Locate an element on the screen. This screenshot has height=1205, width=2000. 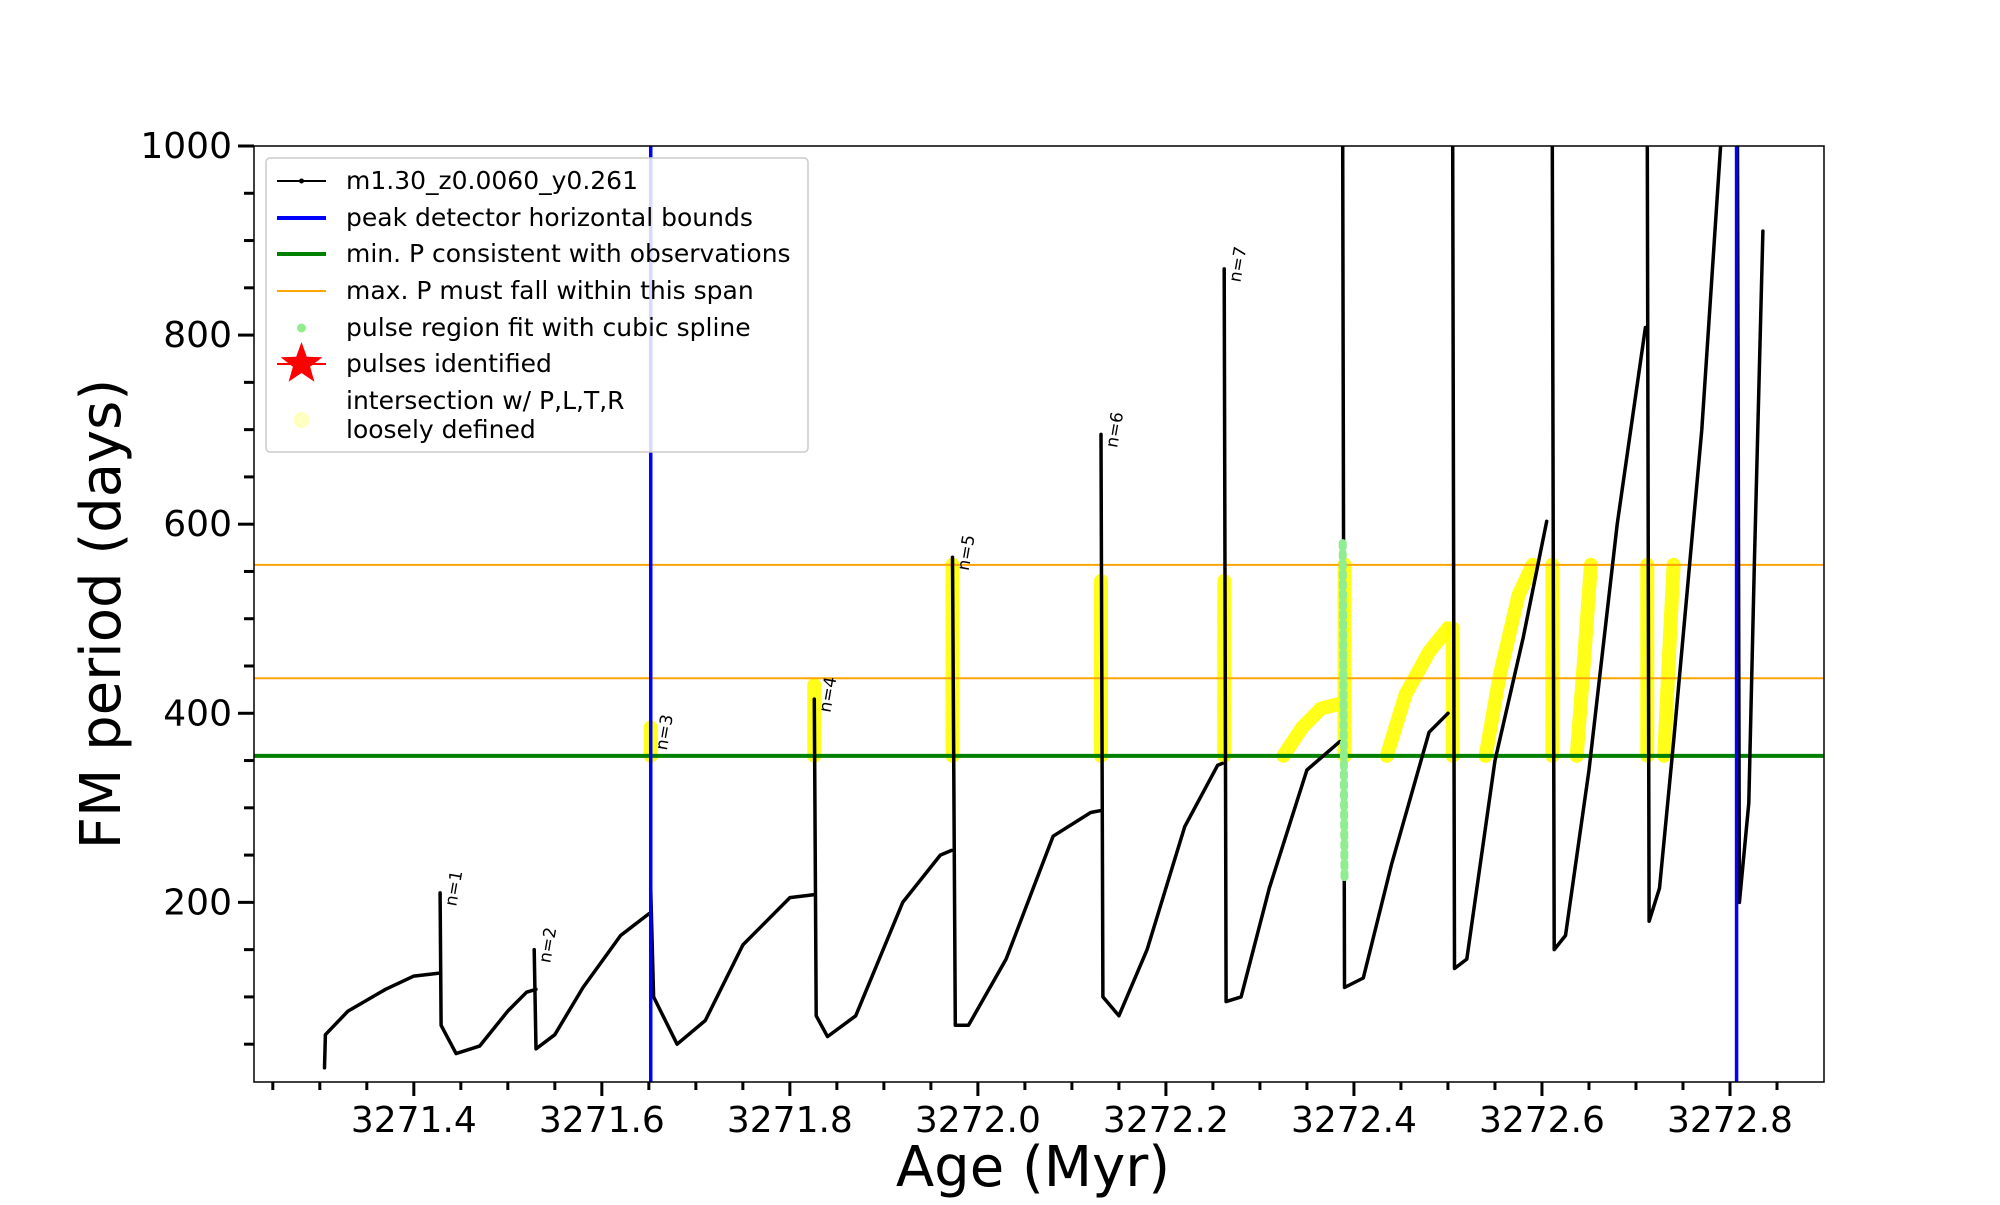
legend-label: max. P must fall within this span is located at coordinates (550, 290).